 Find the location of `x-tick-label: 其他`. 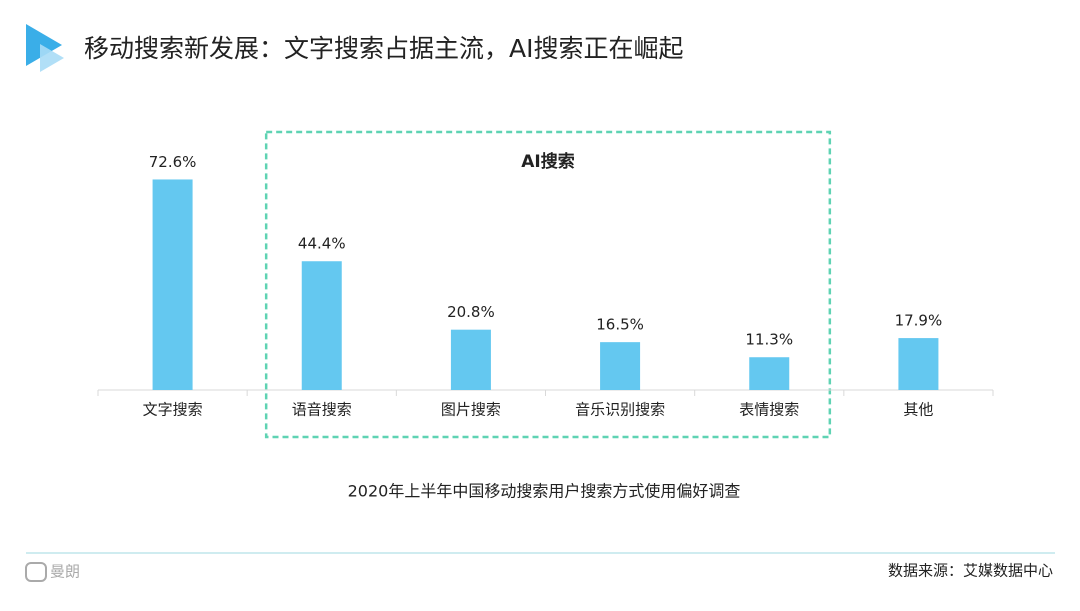

x-tick-label: 其他 is located at coordinates (918, 410).